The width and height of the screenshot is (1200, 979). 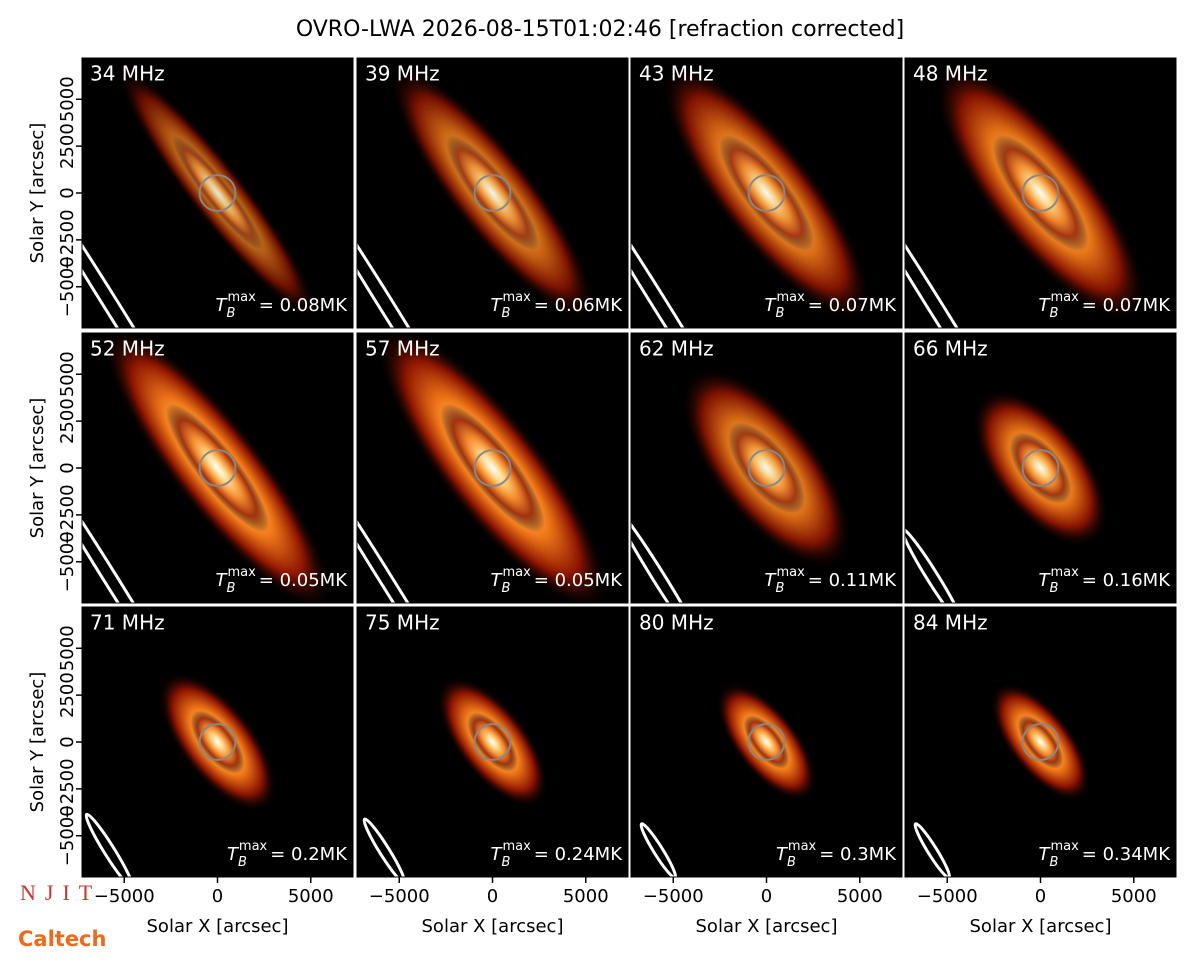 I want to click on tb-max-label: TBmax = 0.34MK, so click(x=1105, y=854).